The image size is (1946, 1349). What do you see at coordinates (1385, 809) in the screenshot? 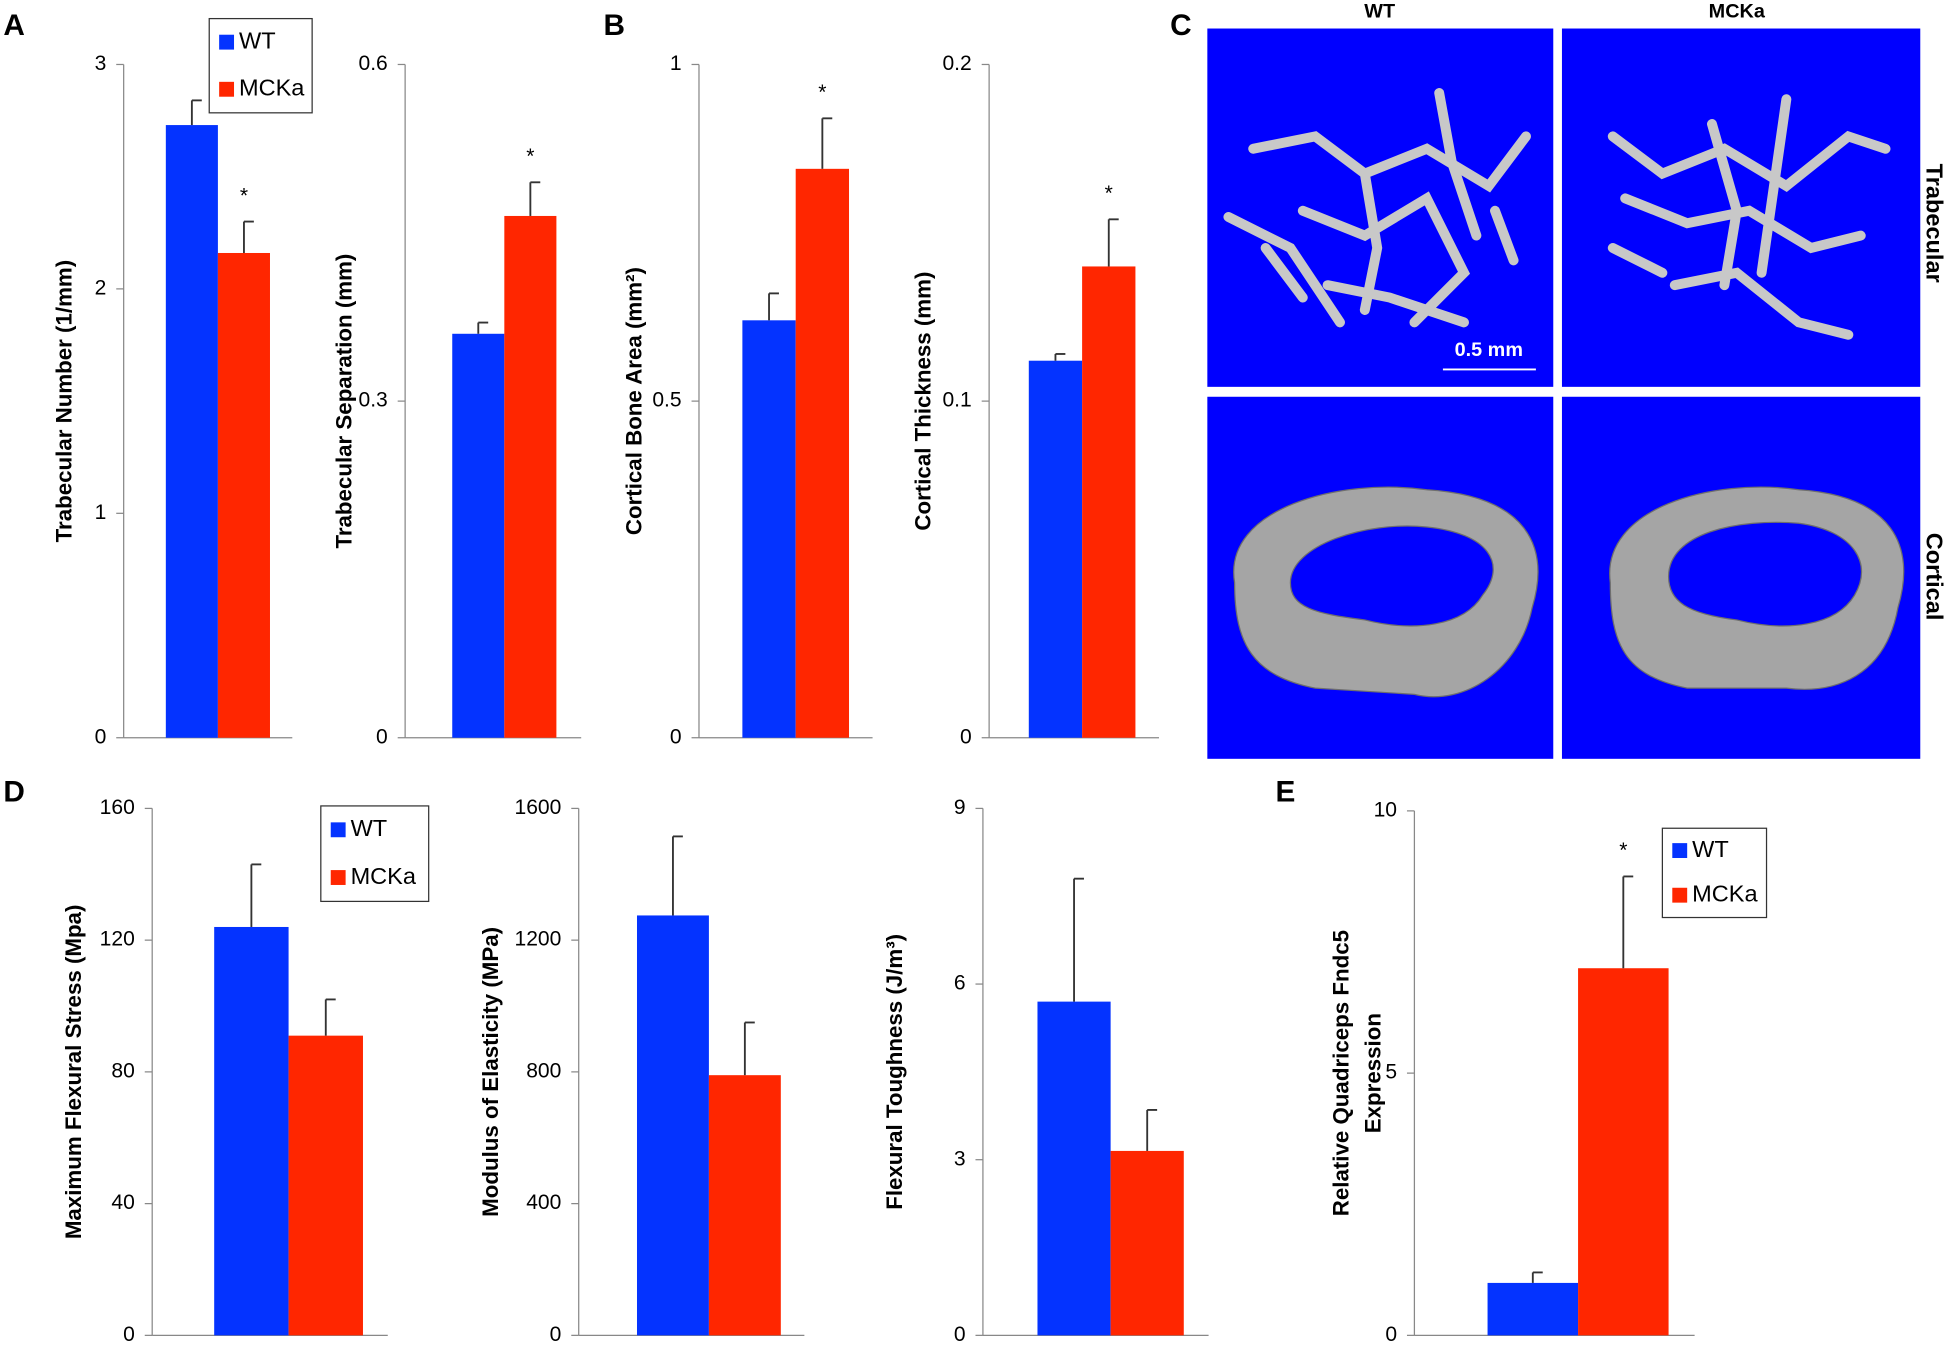
I see `y-tick-label: 10` at bounding box center [1385, 809].